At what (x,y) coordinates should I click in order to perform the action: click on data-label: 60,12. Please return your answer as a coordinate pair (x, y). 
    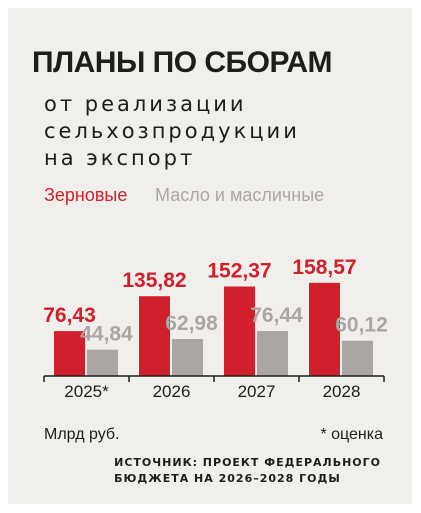
    Looking at the image, I should click on (361, 325).